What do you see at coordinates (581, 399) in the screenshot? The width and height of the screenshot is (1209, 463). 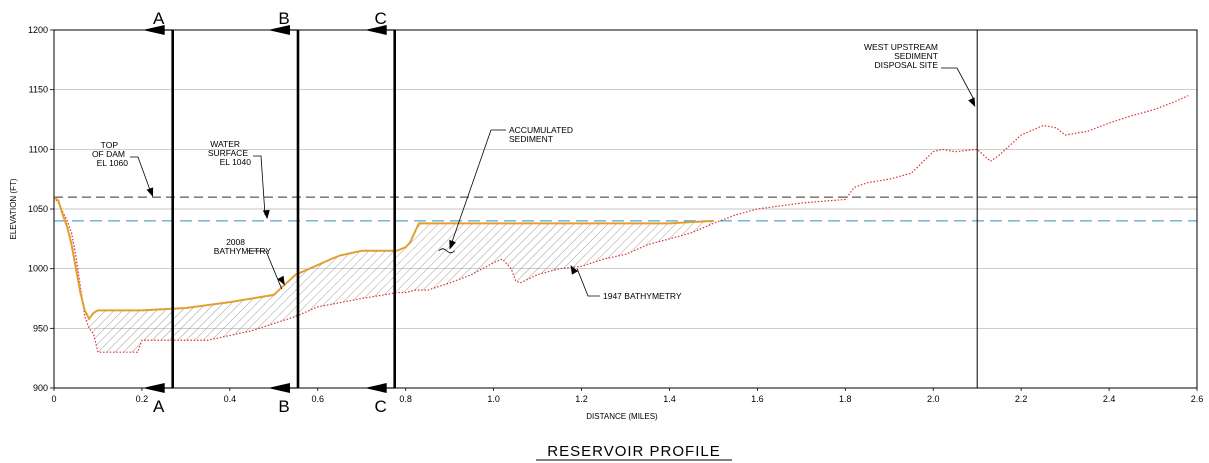 I see `x-tick-label-6: 1.2` at bounding box center [581, 399].